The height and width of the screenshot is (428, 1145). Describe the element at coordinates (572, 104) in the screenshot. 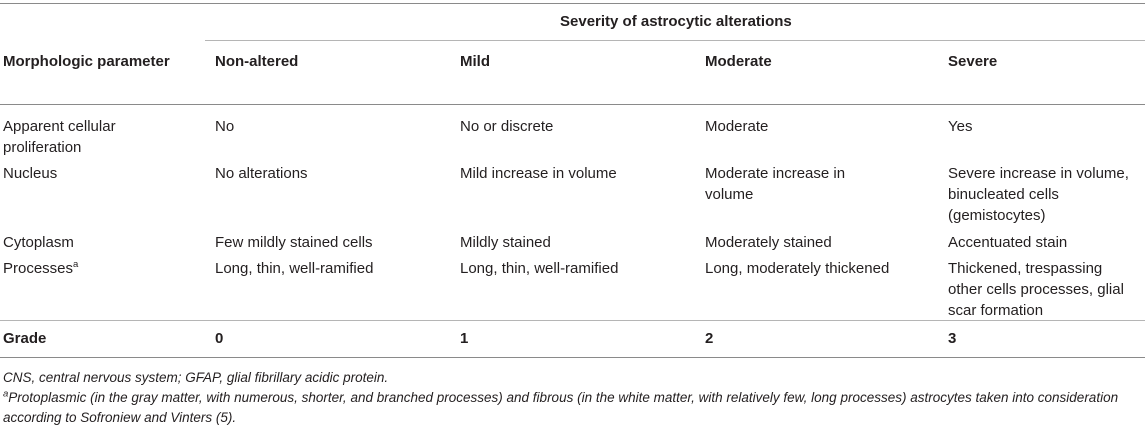

I see `header-bottom-rule` at that location.